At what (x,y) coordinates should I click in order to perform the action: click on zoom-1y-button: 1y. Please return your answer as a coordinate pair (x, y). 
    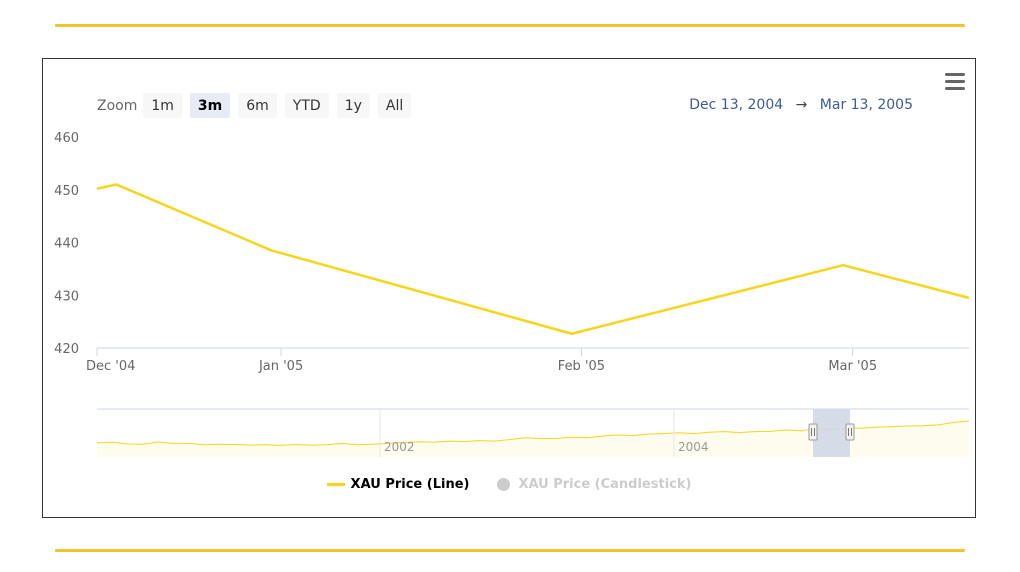
    Looking at the image, I should click on (353, 105).